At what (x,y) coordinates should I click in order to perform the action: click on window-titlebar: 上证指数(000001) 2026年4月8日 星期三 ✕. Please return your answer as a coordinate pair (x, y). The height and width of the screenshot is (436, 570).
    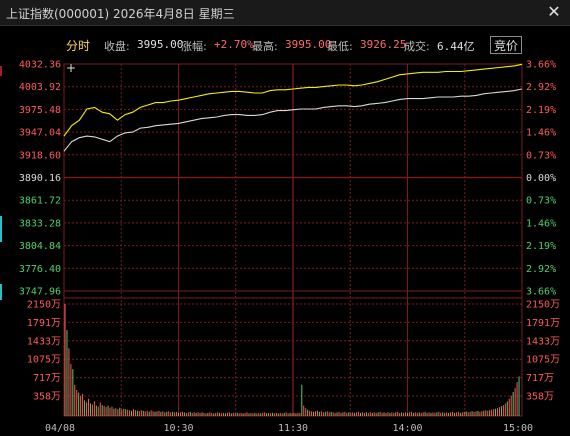
    Looking at the image, I should click on (285, 13).